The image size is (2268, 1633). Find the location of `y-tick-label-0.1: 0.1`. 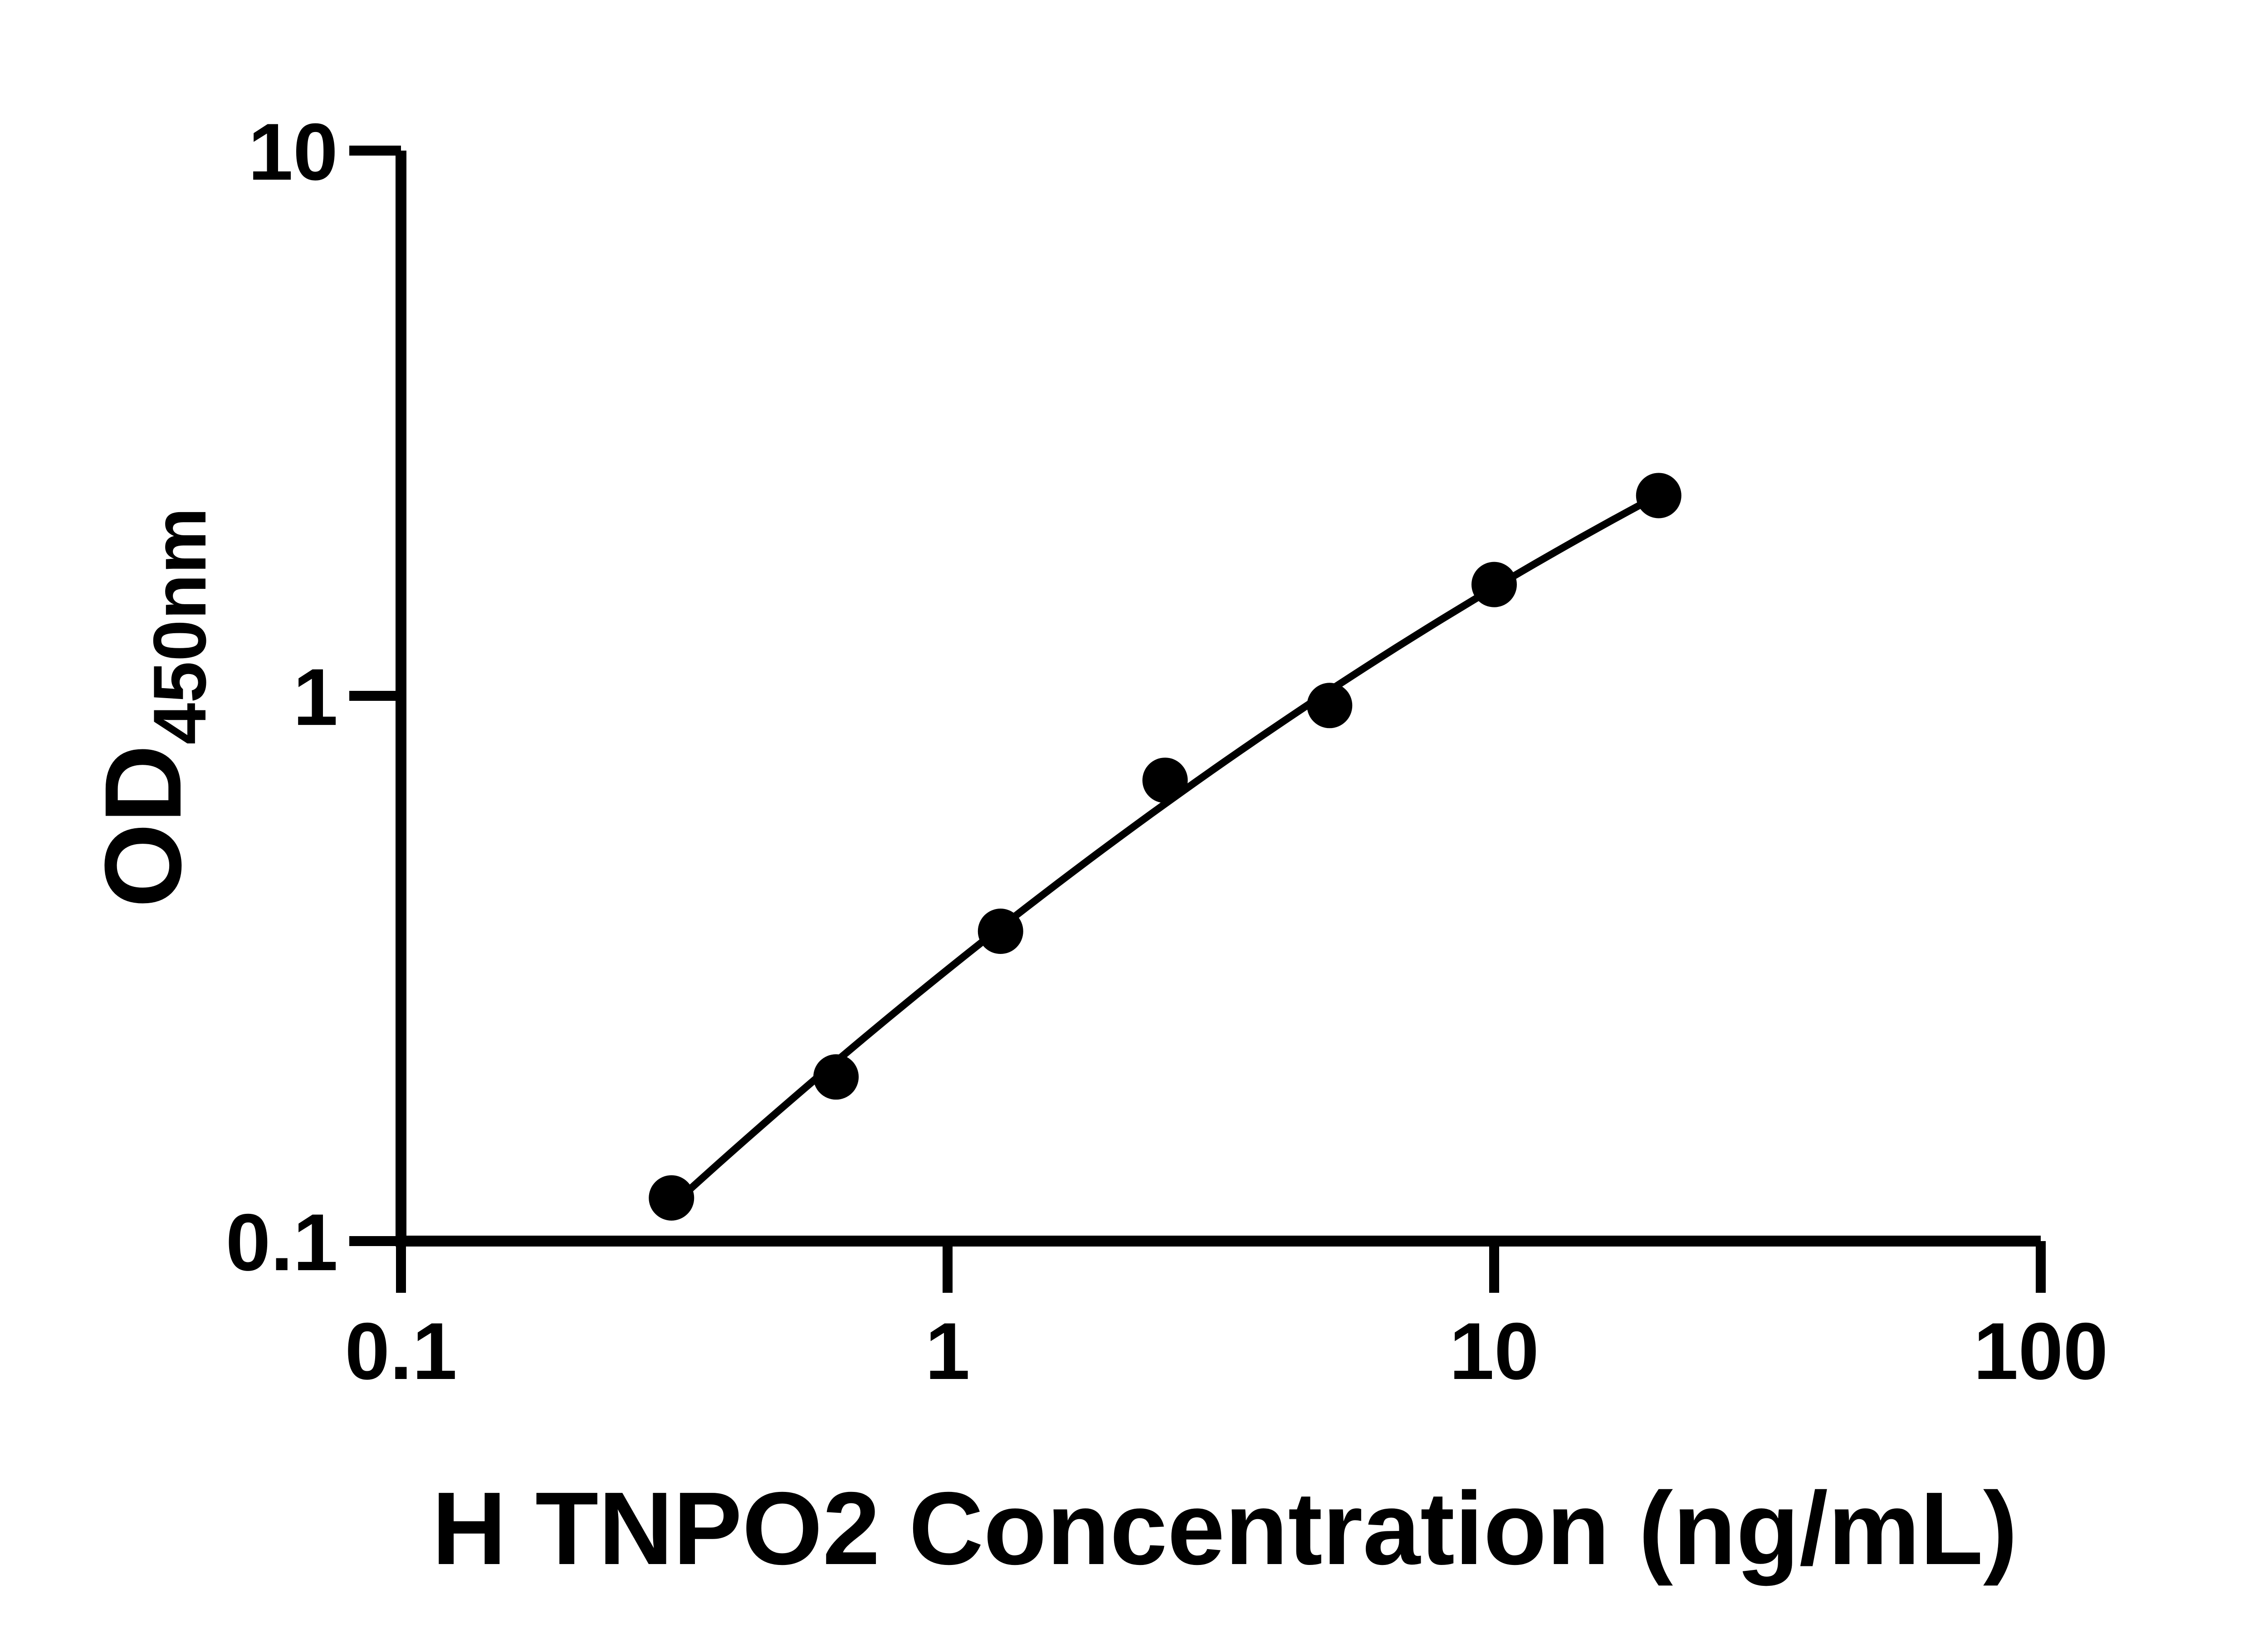

y-tick-label-0.1: 0.1 is located at coordinates (282, 1242).